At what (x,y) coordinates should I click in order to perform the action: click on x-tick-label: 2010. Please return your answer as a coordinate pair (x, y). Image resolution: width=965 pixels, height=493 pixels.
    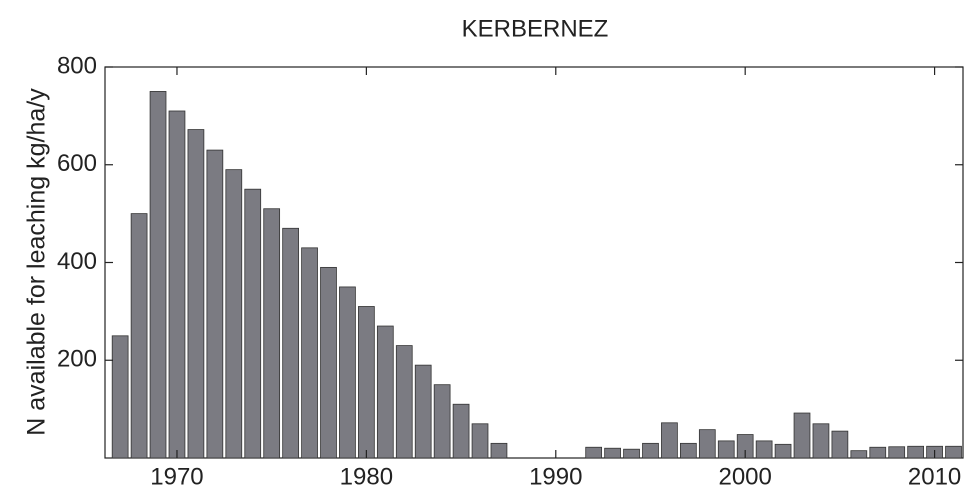
    Looking at the image, I should click on (934, 476).